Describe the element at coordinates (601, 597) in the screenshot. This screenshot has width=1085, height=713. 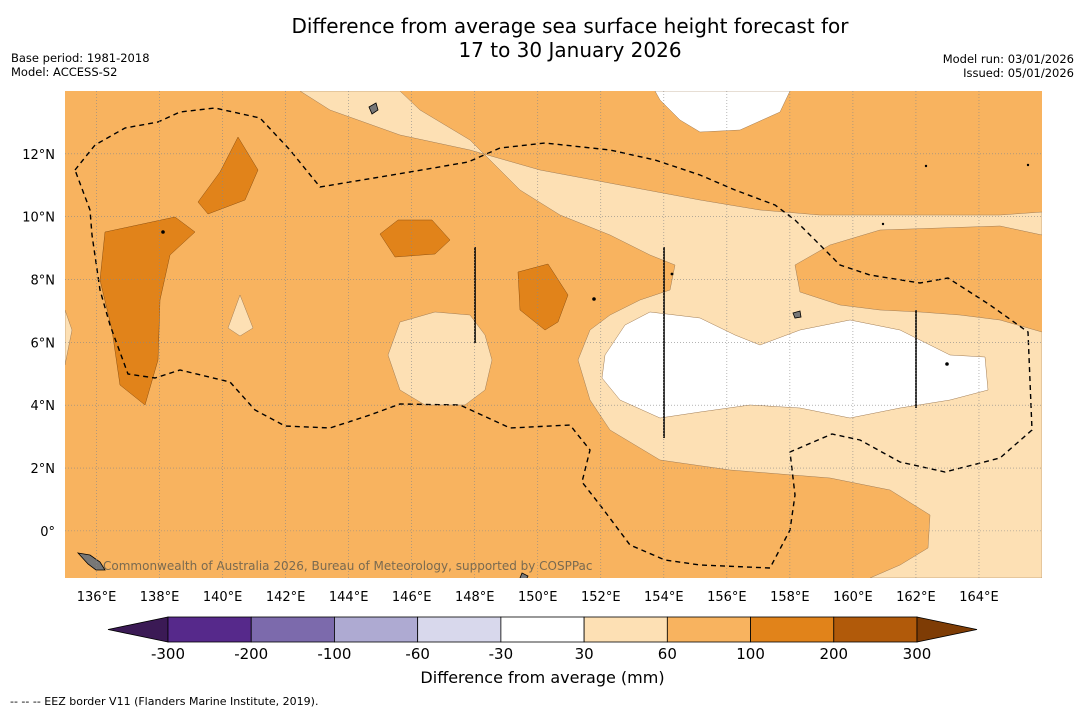
I see `longitude-label: 152°E` at that location.